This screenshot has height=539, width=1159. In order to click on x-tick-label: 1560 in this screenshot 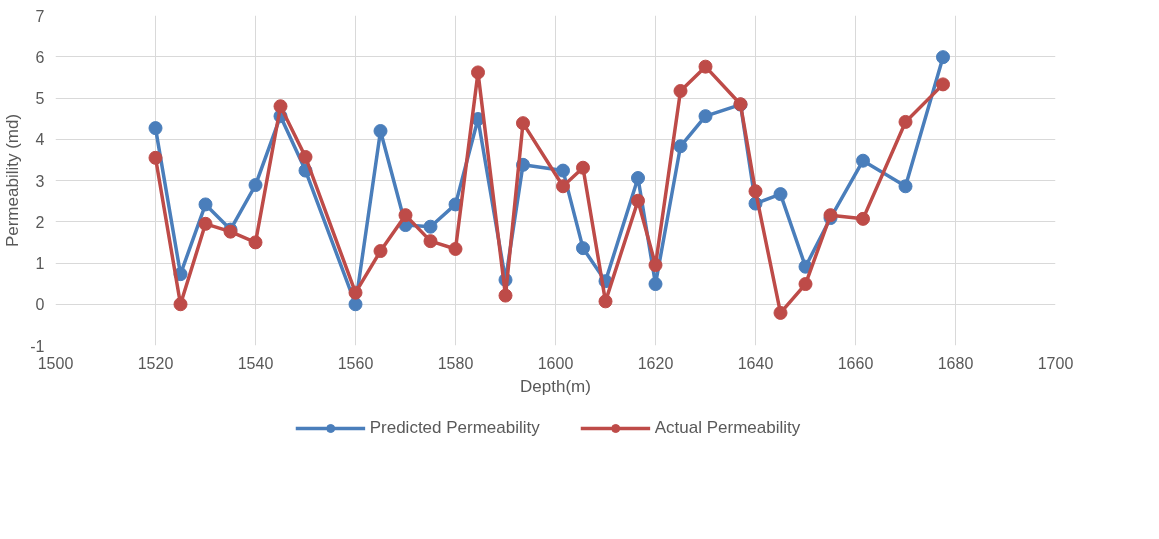, I will do `click(355, 363)`.